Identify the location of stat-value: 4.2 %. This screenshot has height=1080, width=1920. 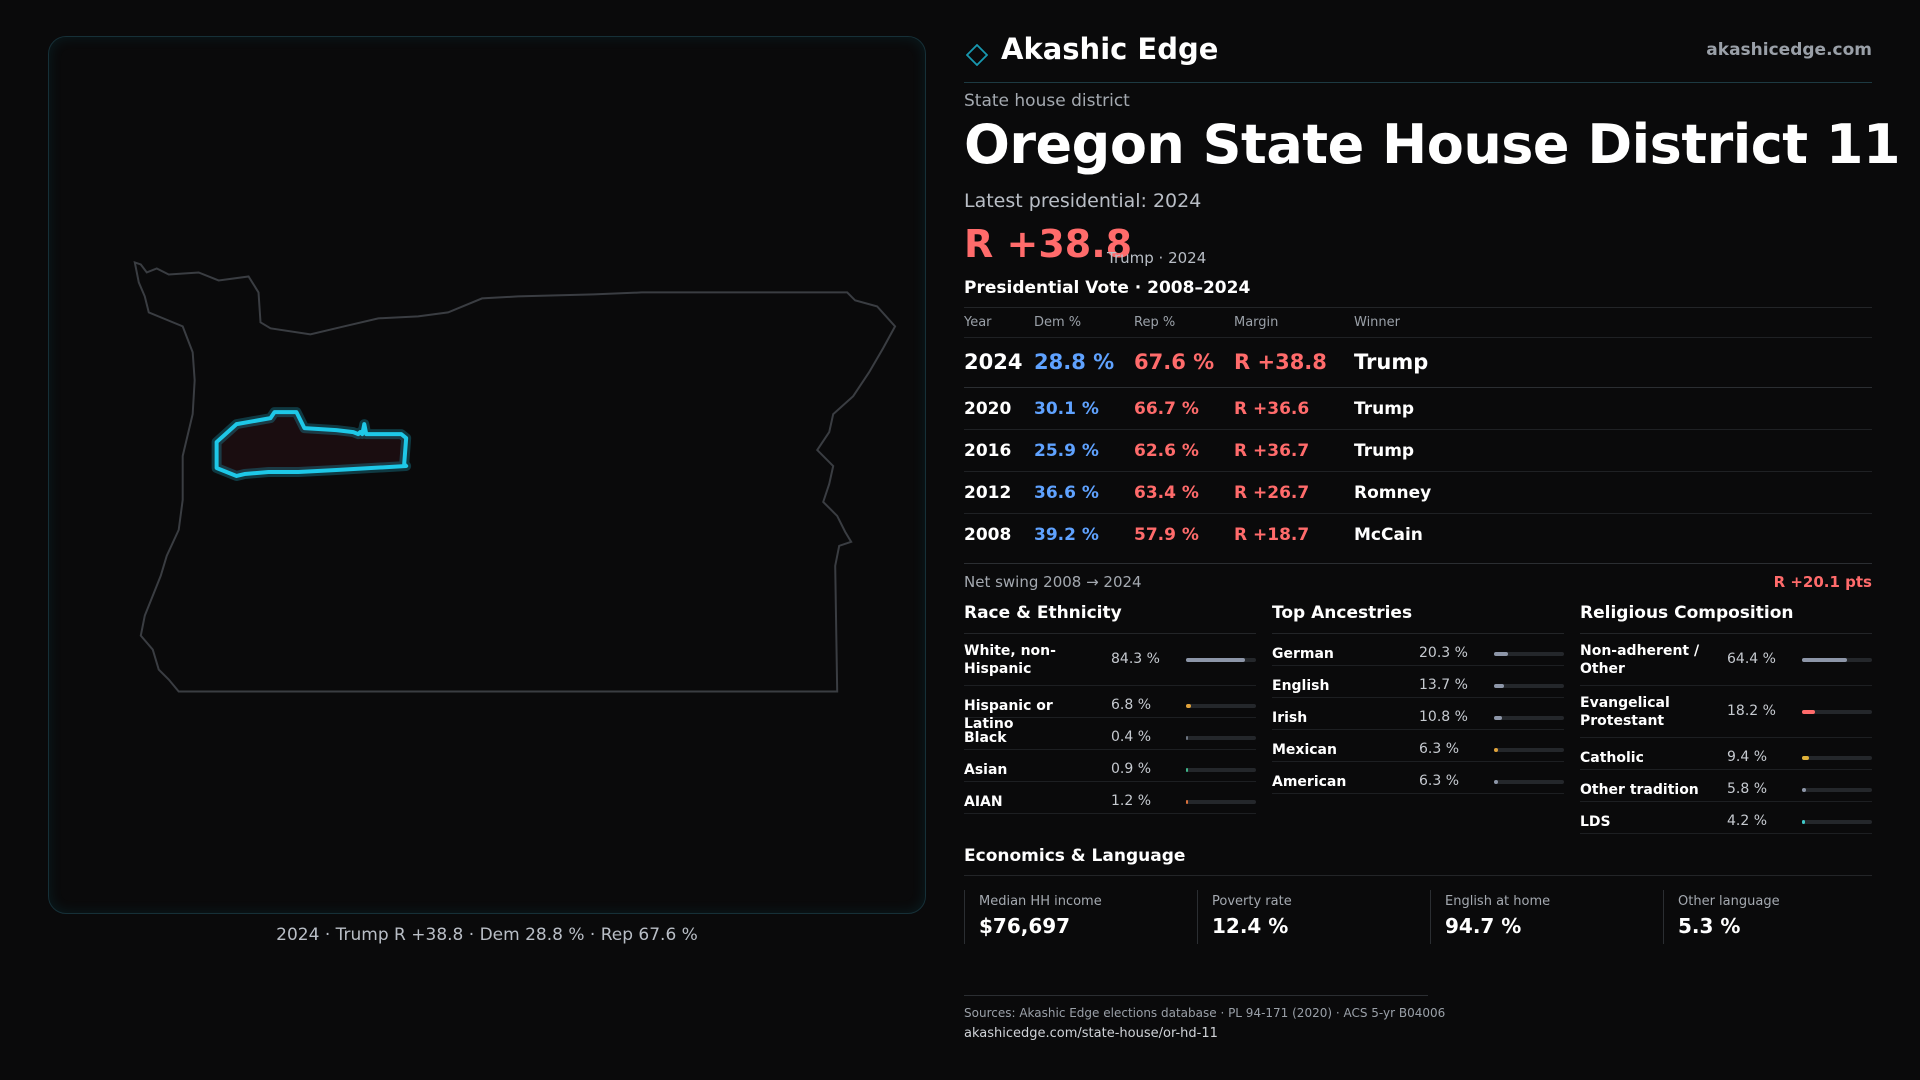
(1747, 821).